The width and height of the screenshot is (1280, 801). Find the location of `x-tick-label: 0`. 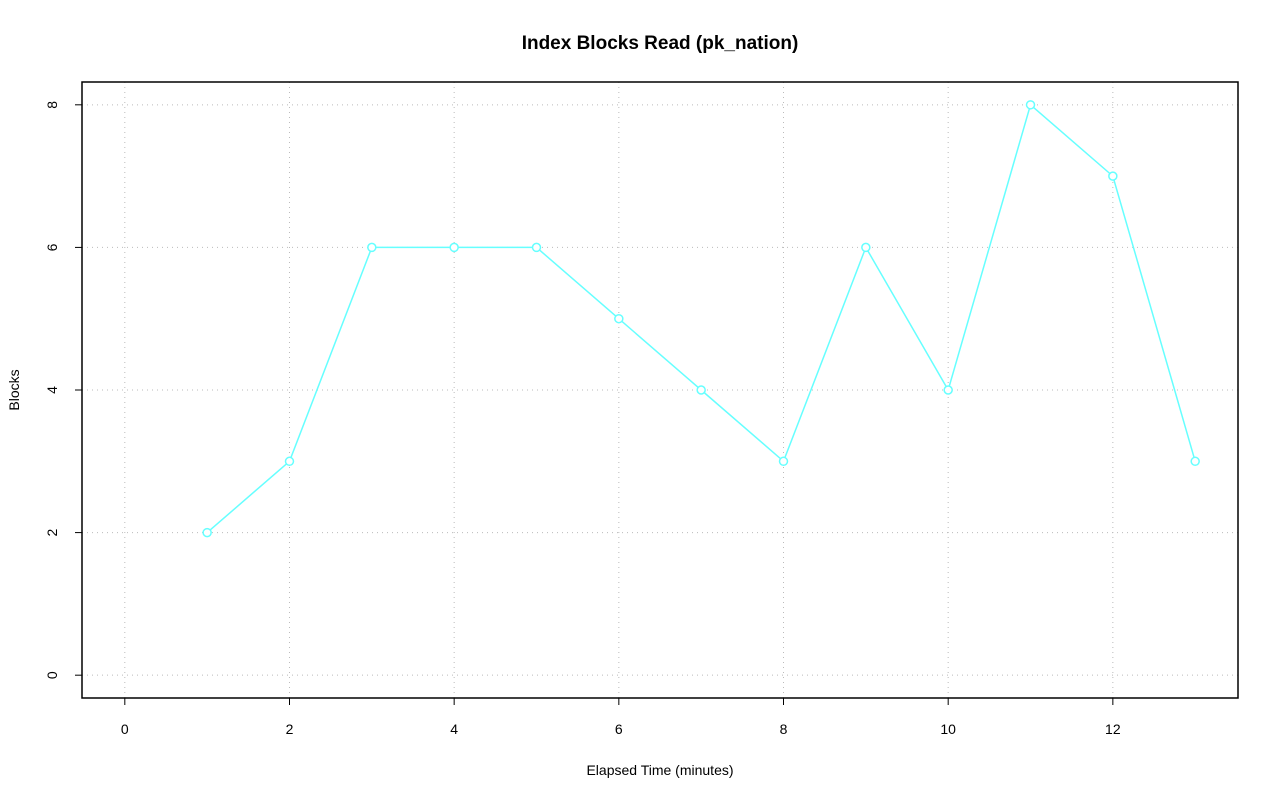

x-tick-label: 0 is located at coordinates (125, 729).